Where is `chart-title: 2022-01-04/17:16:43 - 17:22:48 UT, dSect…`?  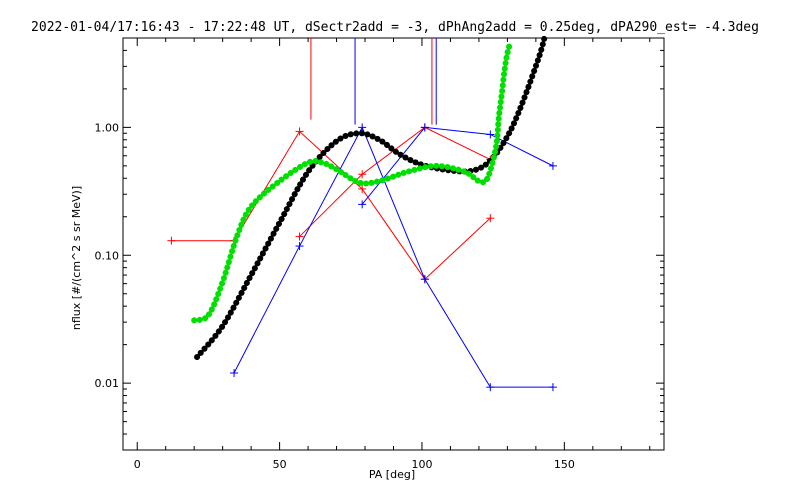
chart-title: 2022-01-04/17:16:43 - 17:22:48 UT, dSect… is located at coordinates (395, 27).